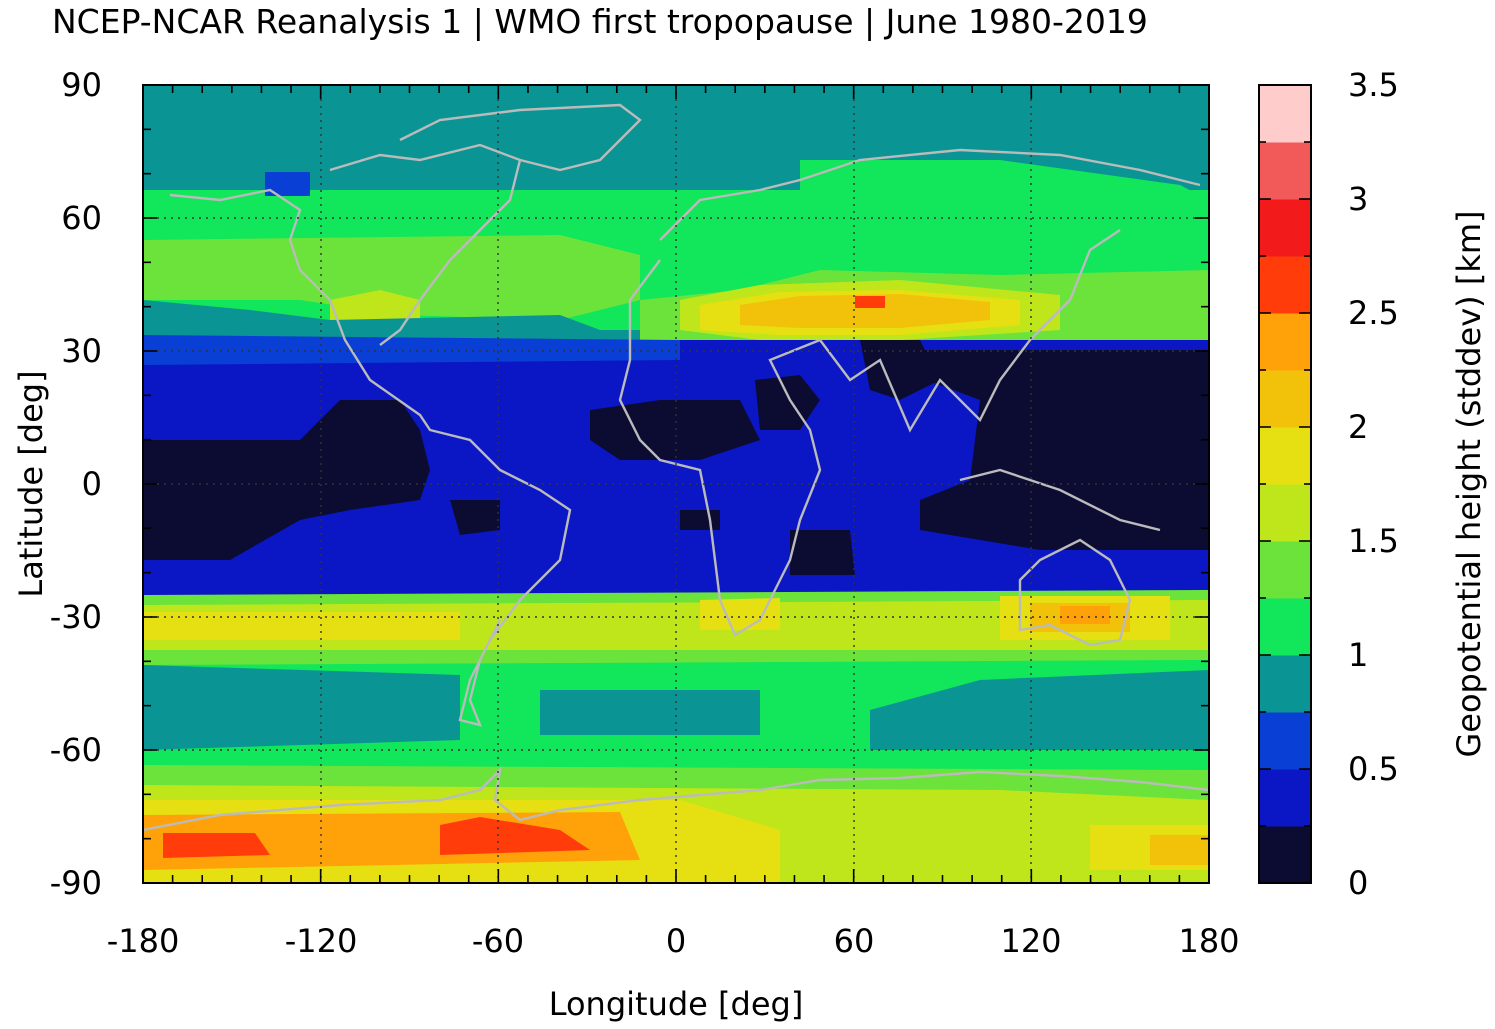  I want to click on colorbar-tick-label: 2.5, so click(1373, 313).